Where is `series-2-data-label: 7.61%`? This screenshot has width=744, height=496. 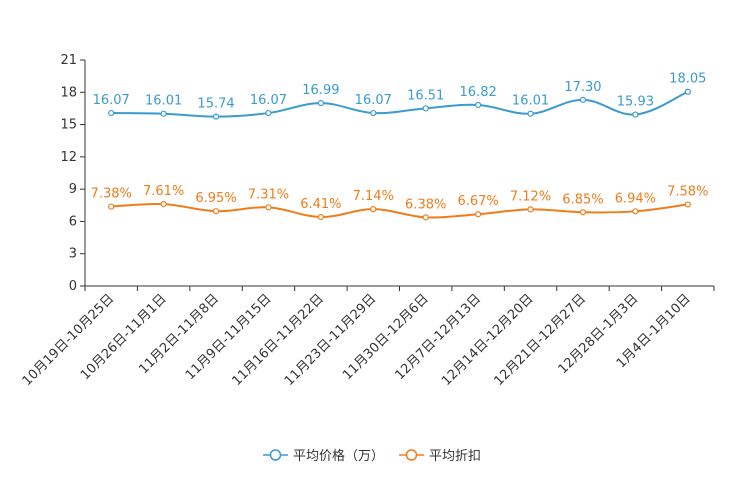 series-2-data-label: 7.61% is located at coordinates (163, 191).